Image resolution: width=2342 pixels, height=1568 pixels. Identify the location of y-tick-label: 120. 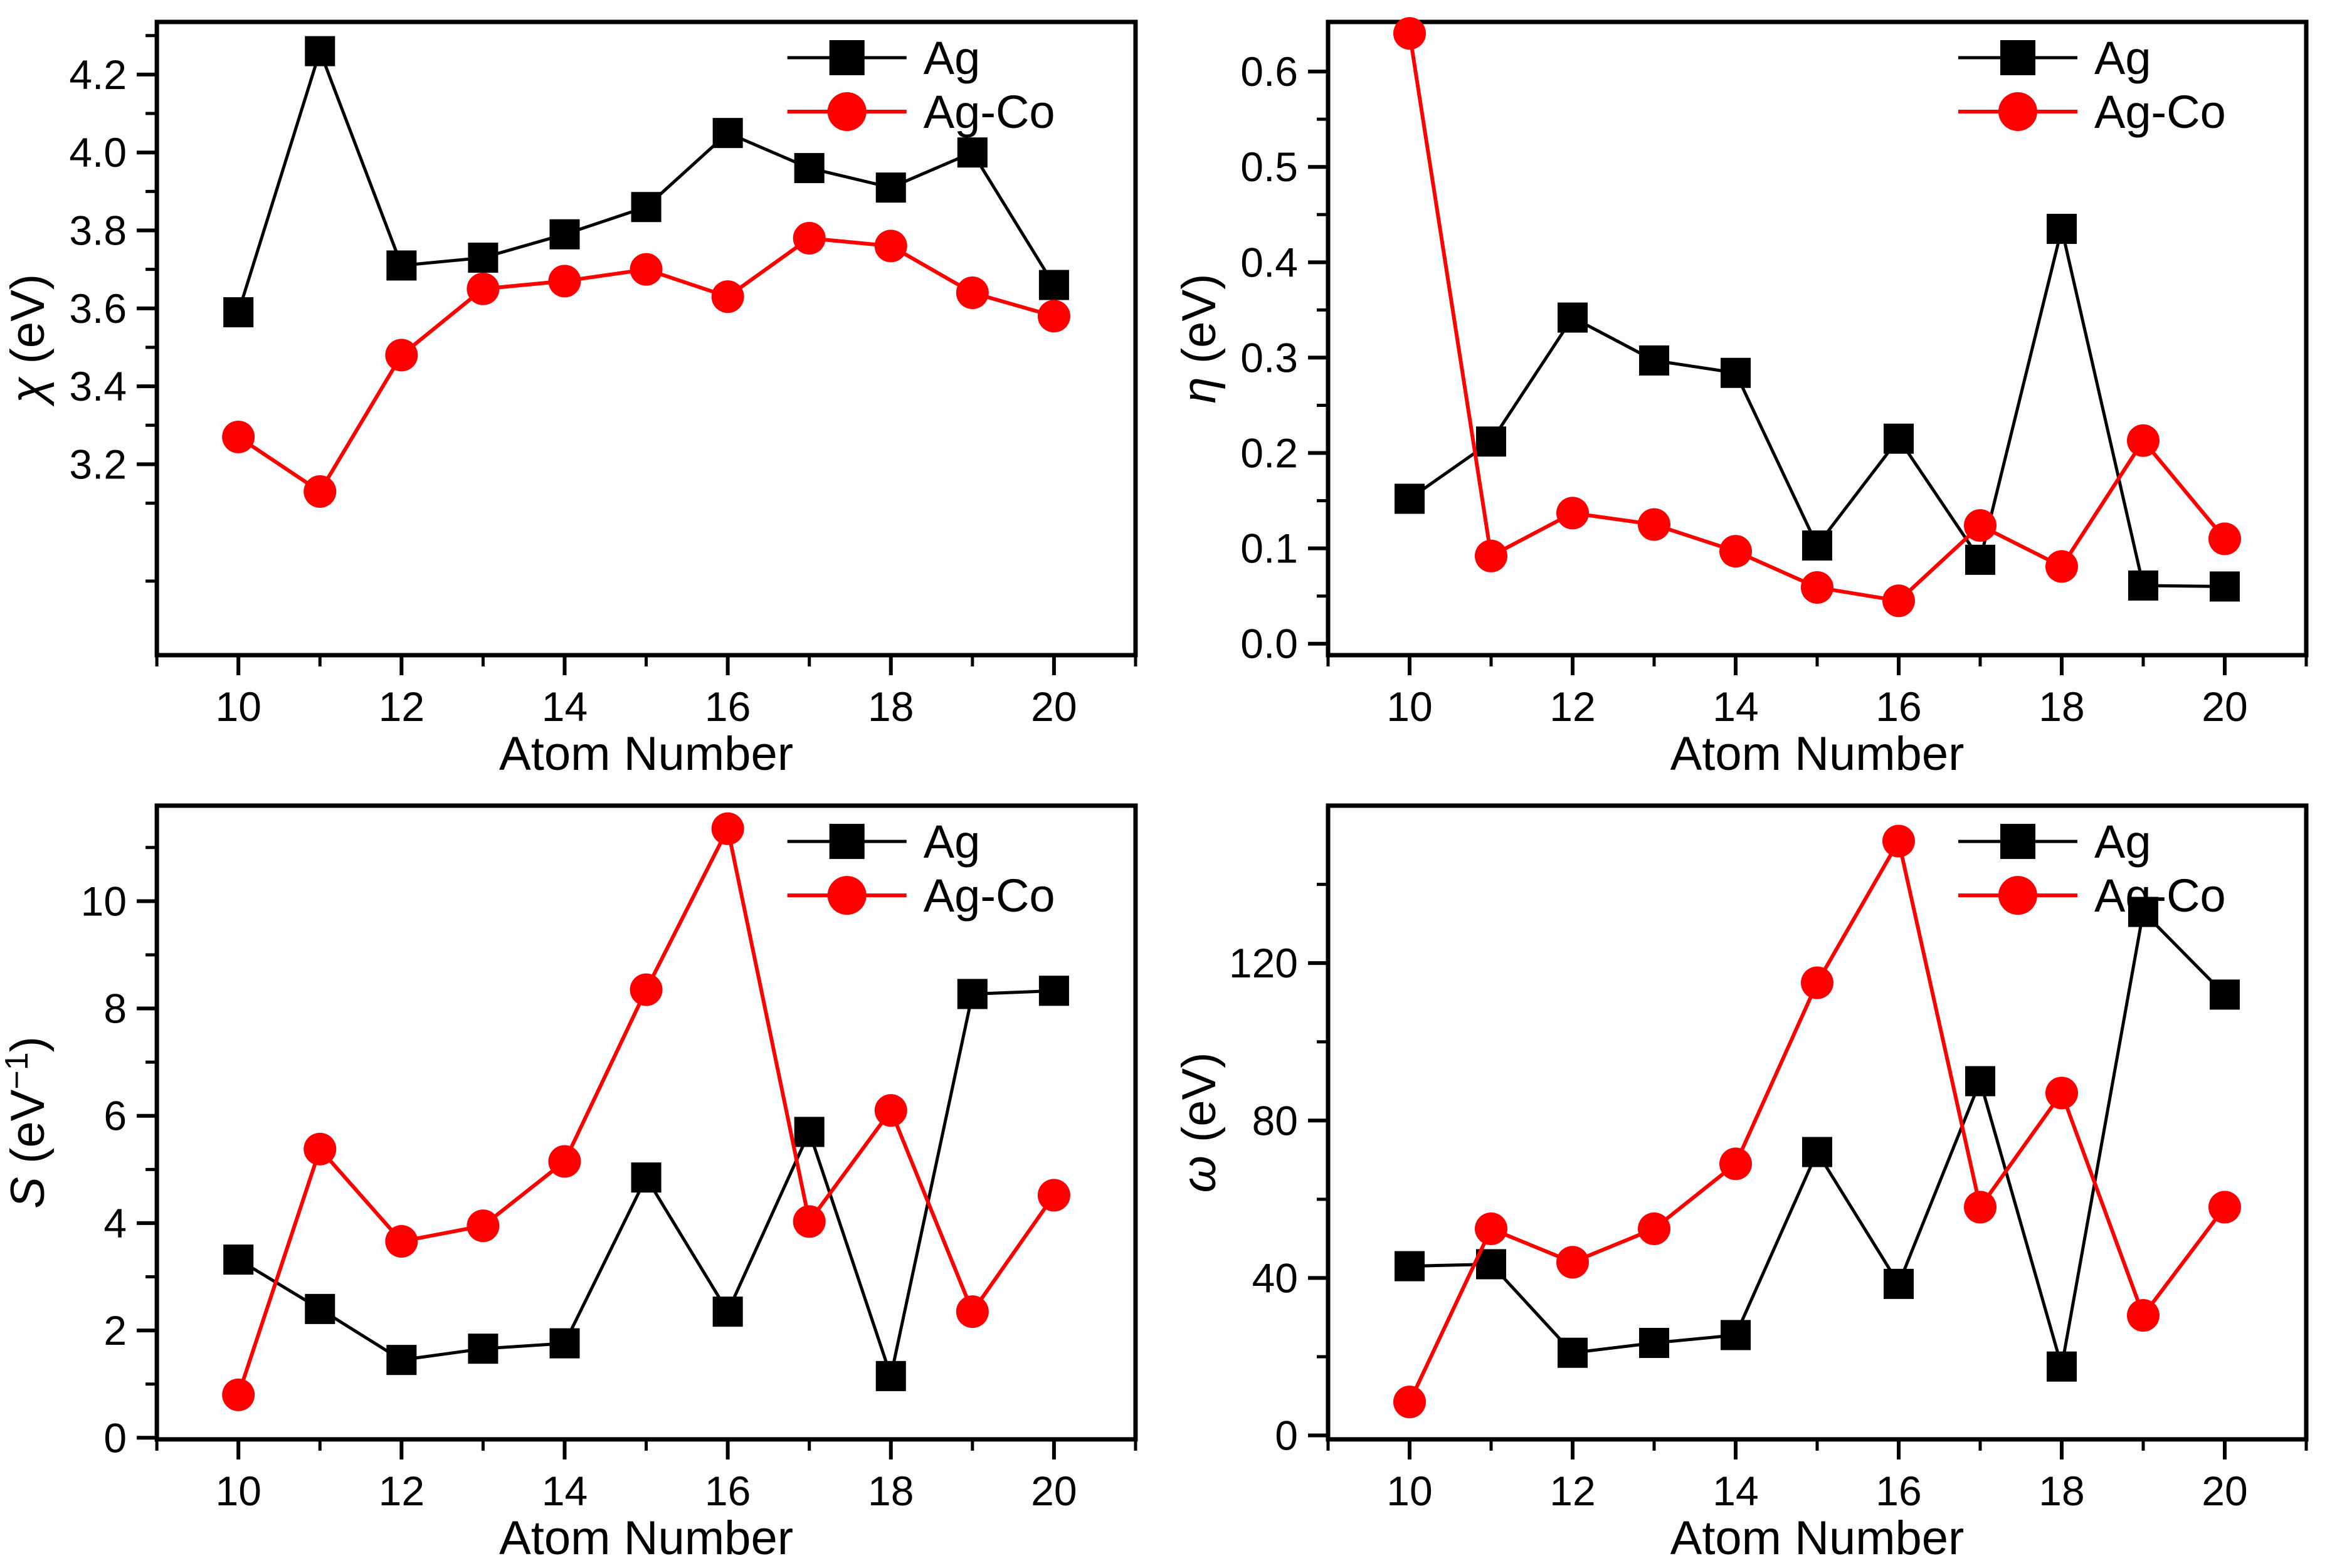
(1264, 963).